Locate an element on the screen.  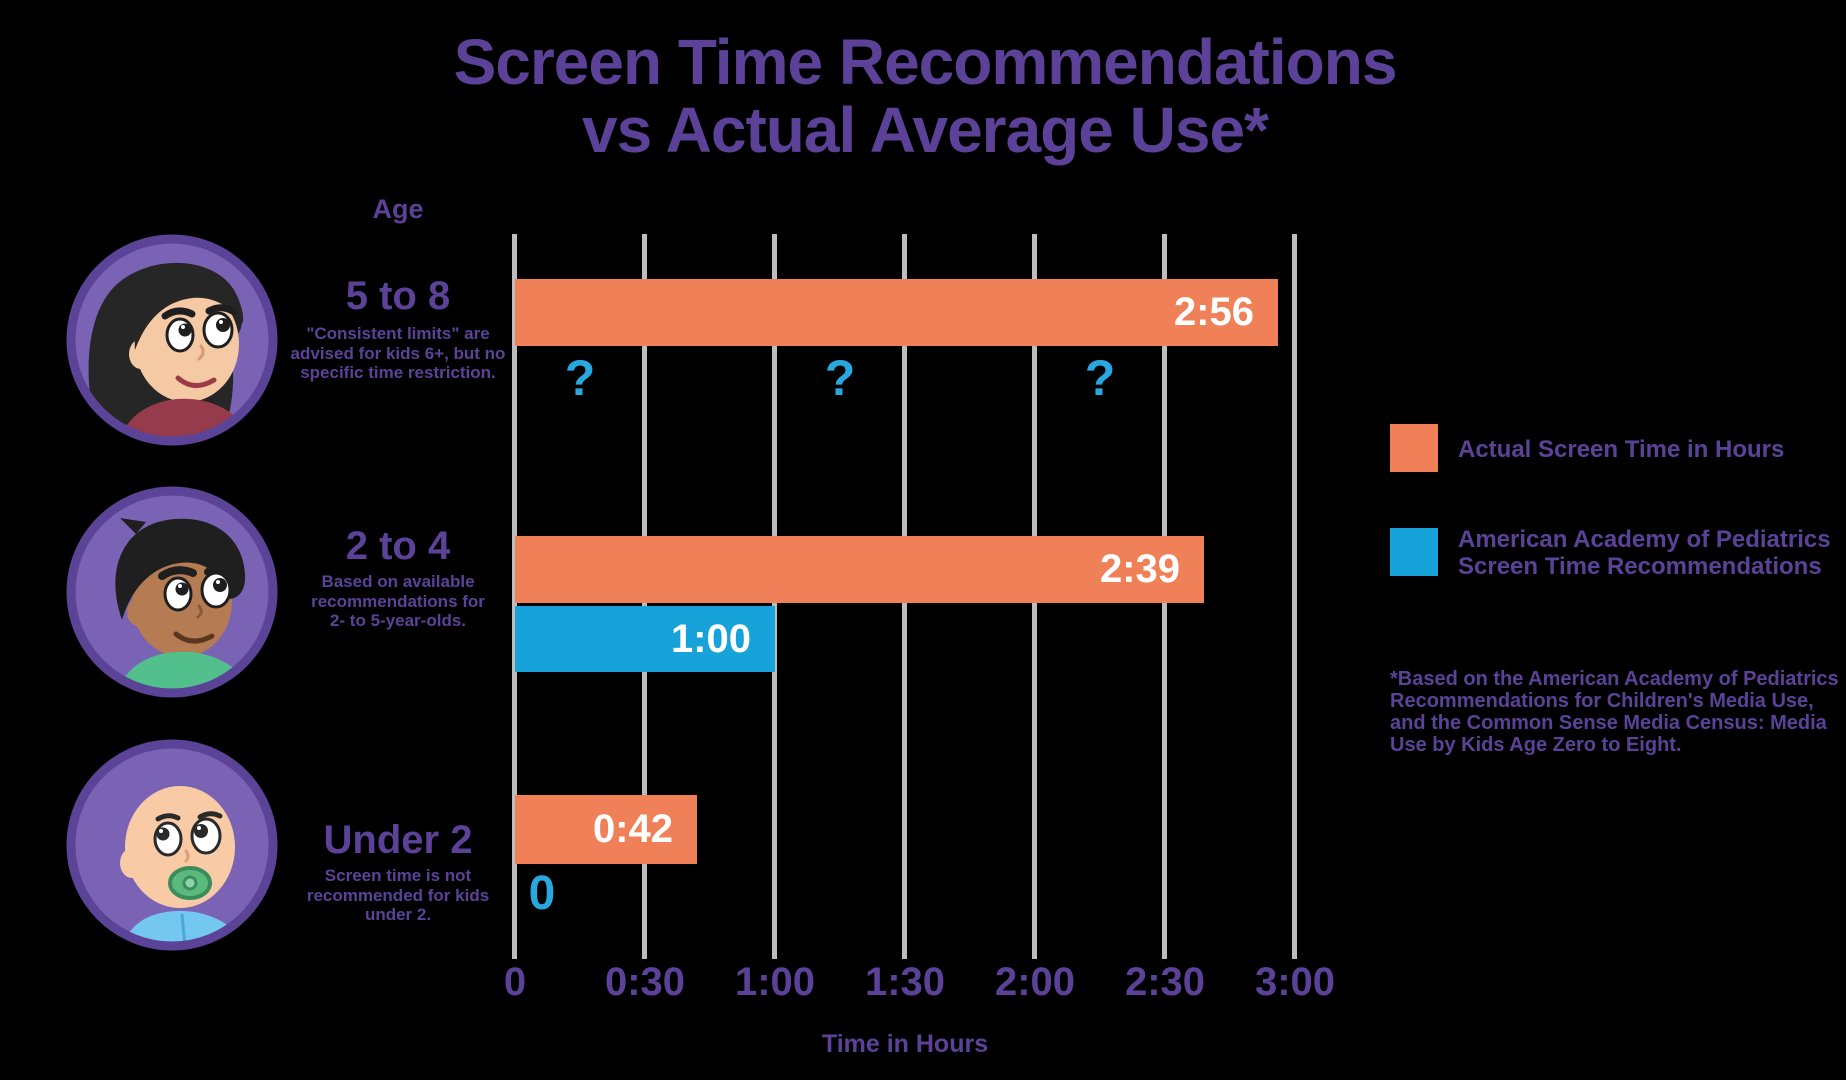
tick-2-00: 2:00 is located at coordinates (1035, 982).